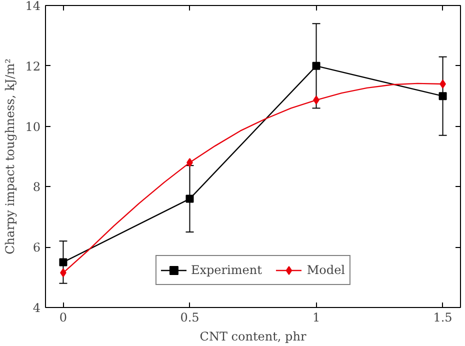 The height and width of the screenshot is (346, 465). Describe the element at coordinates (36, 187) in the screenshot. I see `y-tick-label: 8` at that location.